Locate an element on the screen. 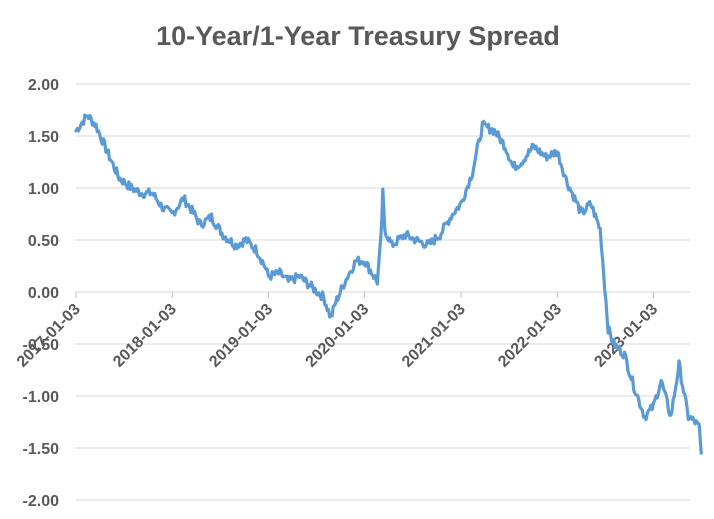  y-tick-label: 0.50 is located at coordinates (43, 241).